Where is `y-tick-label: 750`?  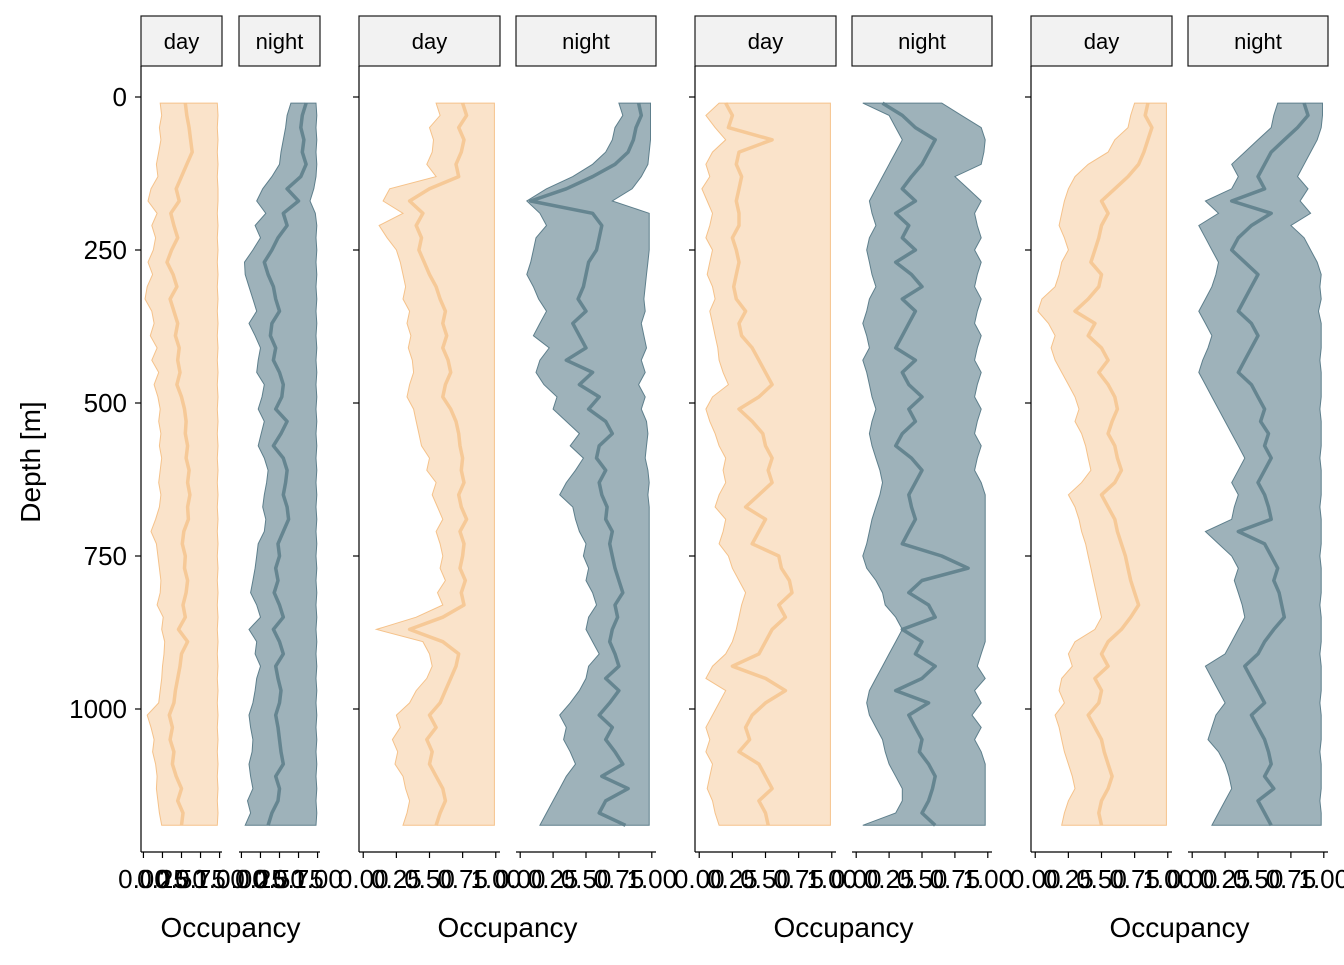
y-tick-label: 750 is located at coordinates (105, 556).